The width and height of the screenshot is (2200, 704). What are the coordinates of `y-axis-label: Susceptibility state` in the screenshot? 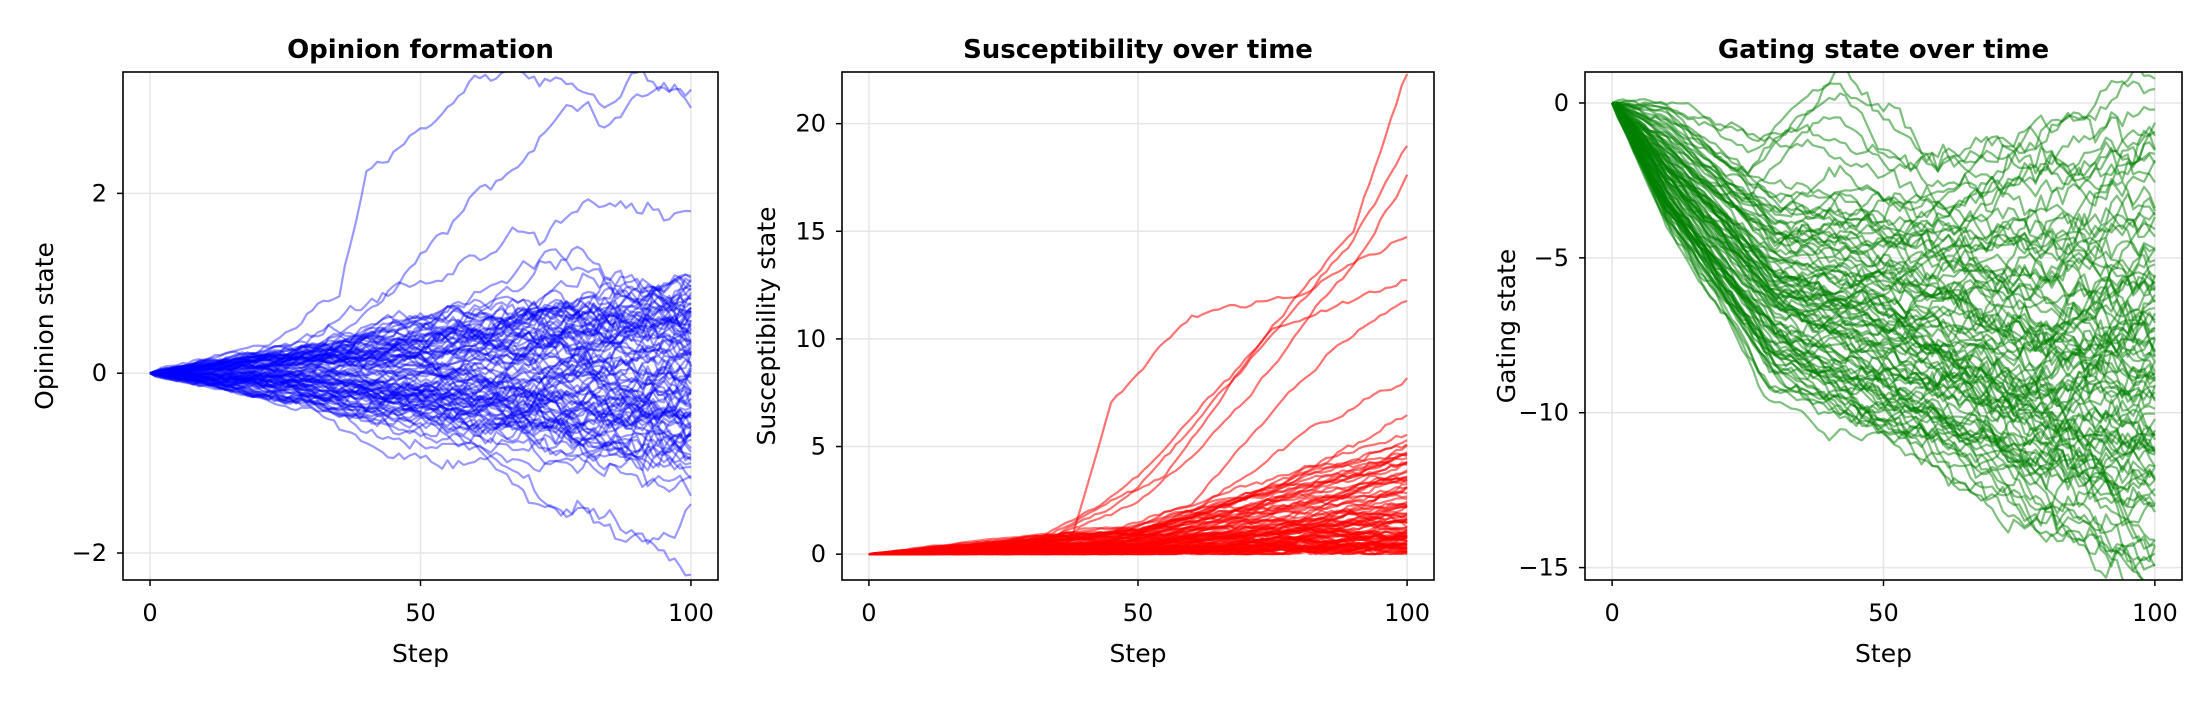 It's located at (766, 325).